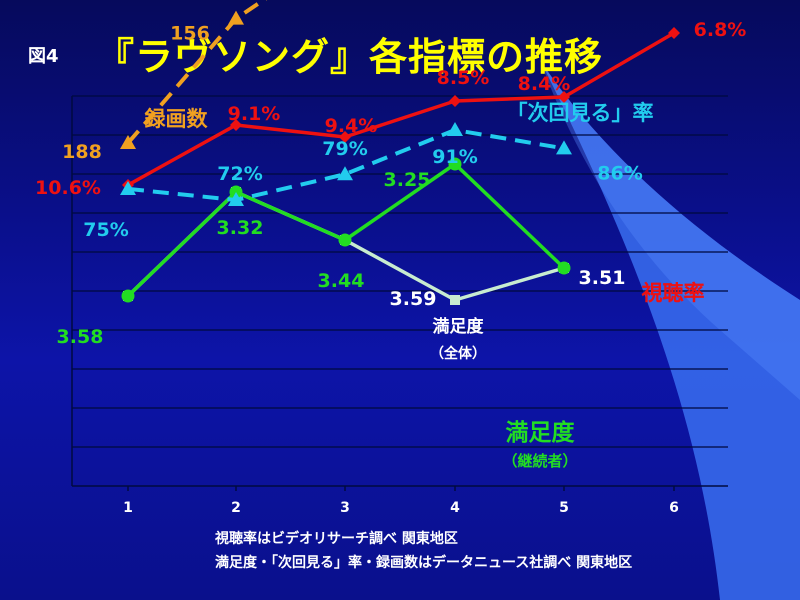 The image size is (800, 600). I want to click on source-note-1: 視聴率はビデオリサーチ調べ 関東地区, so click(336, 539).